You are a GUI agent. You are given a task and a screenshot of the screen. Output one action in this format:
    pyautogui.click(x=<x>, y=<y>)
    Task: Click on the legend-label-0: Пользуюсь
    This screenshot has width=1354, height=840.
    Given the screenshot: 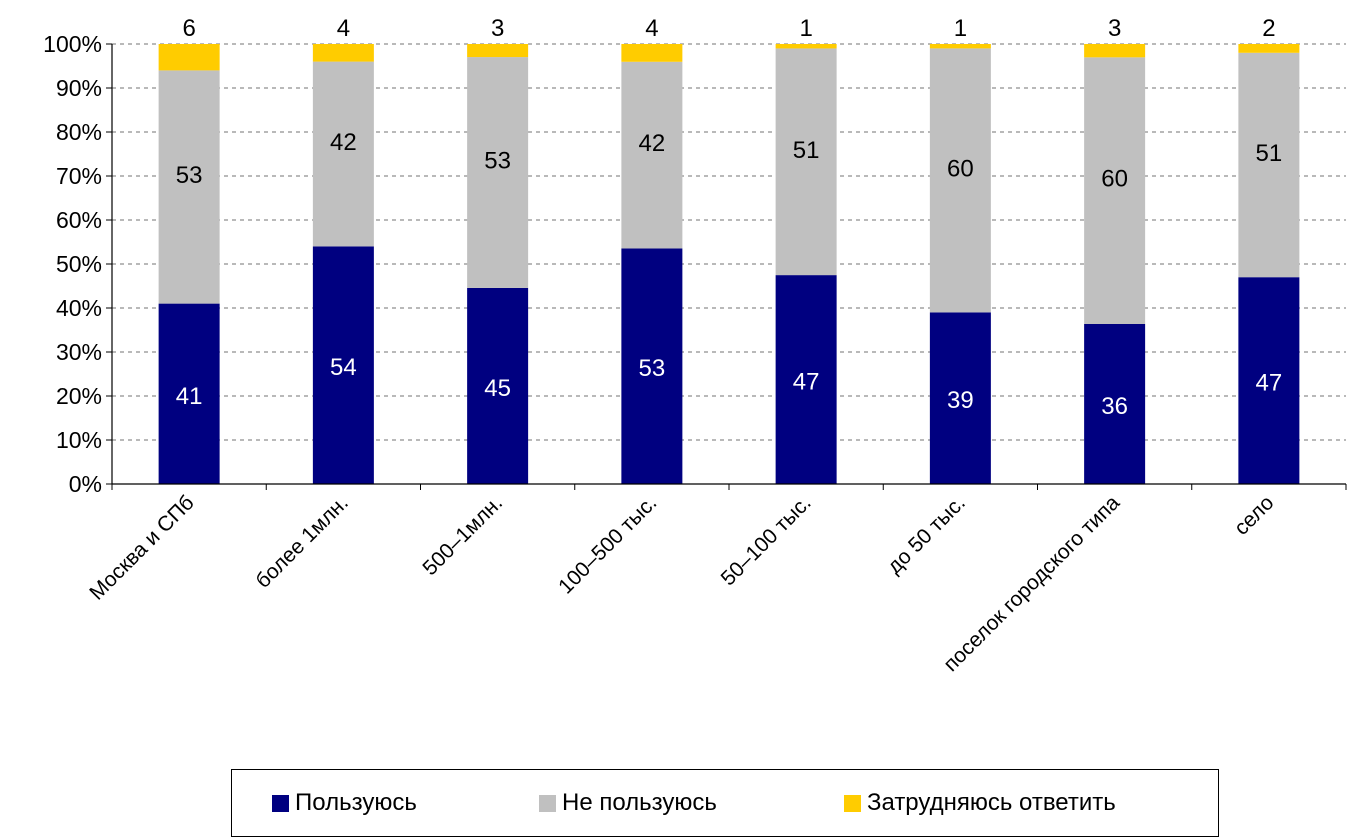 What is the action you would take?
    pyautogui.click(x=356, y=802)
    